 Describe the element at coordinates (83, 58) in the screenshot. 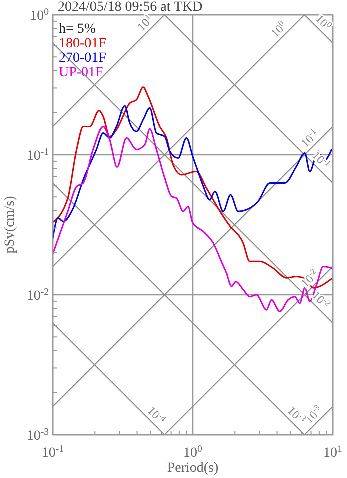

I see `text: 270-01F` at that location.